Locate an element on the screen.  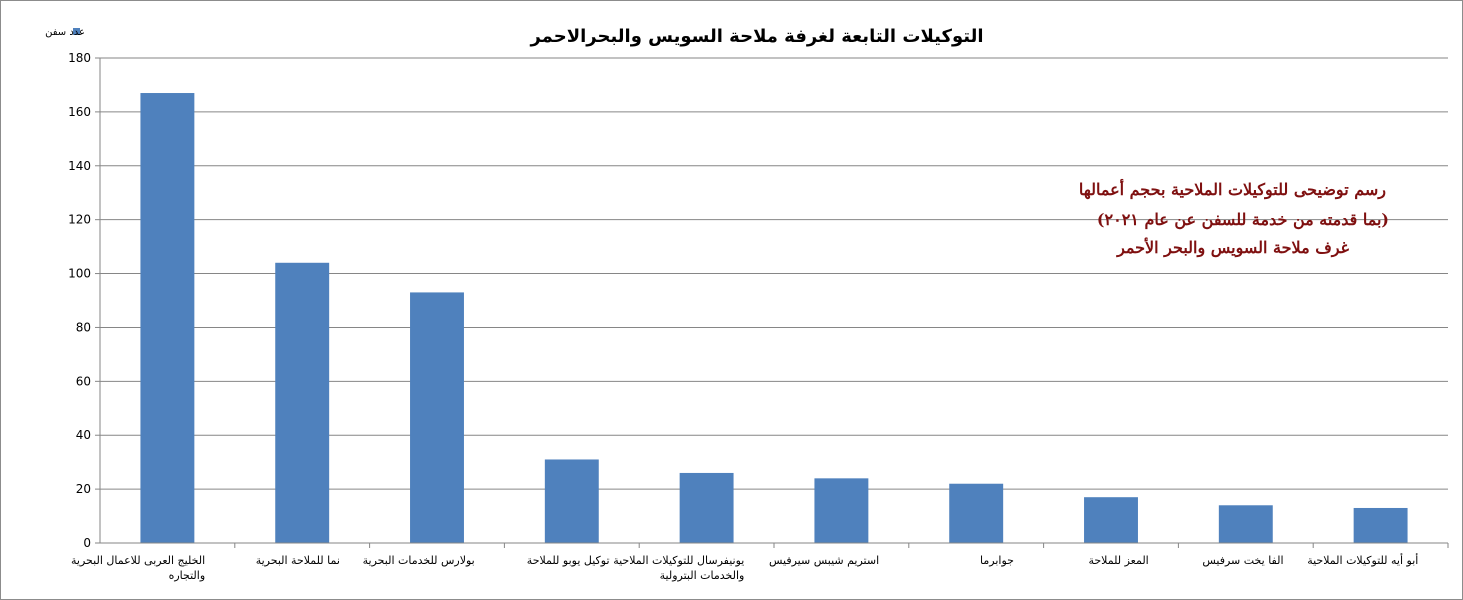
x-category-label: والخدمات البترولية is located at coordinates (702, 575).